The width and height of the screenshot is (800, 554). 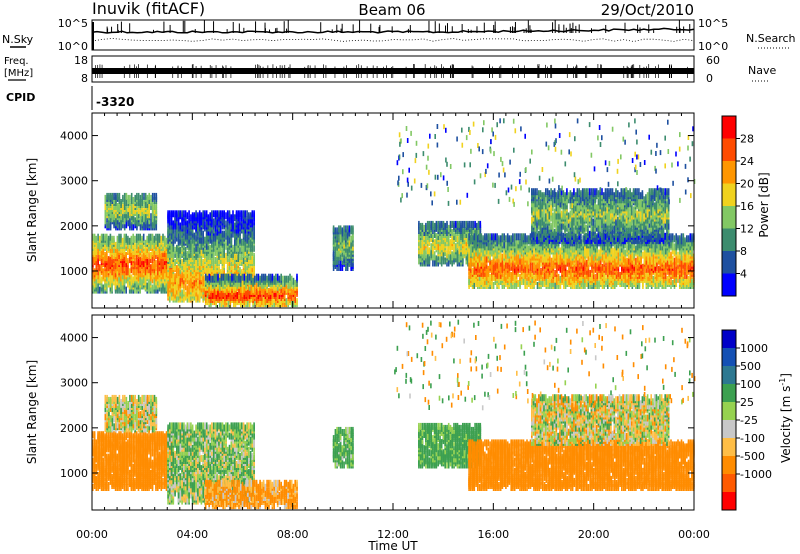 I want to click on freq-label-line1: Freq., so click(x=16, y=61).